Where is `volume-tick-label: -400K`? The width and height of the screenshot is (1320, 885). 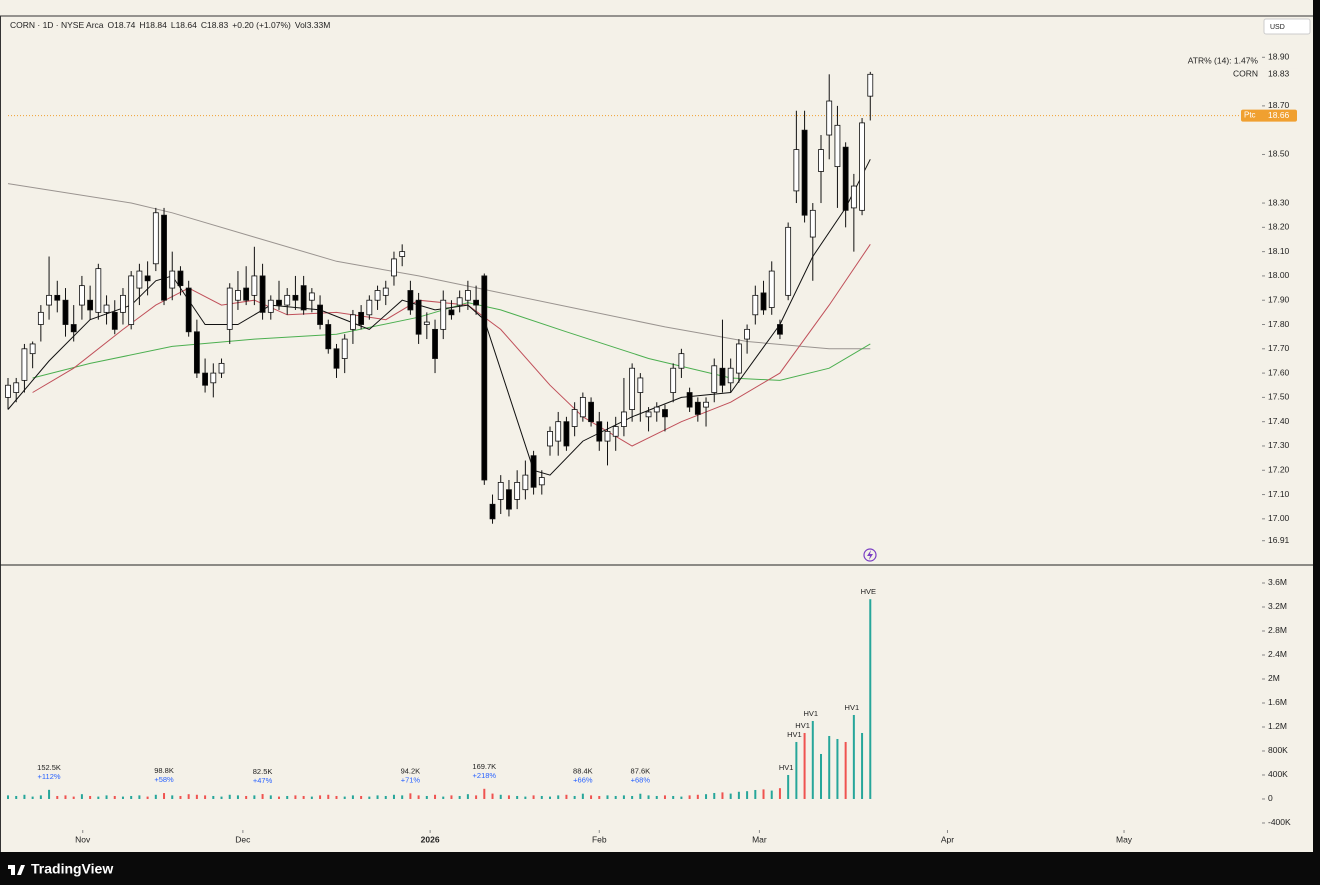 volume-tick-label: -400K is located at coordinates (1279, 822).